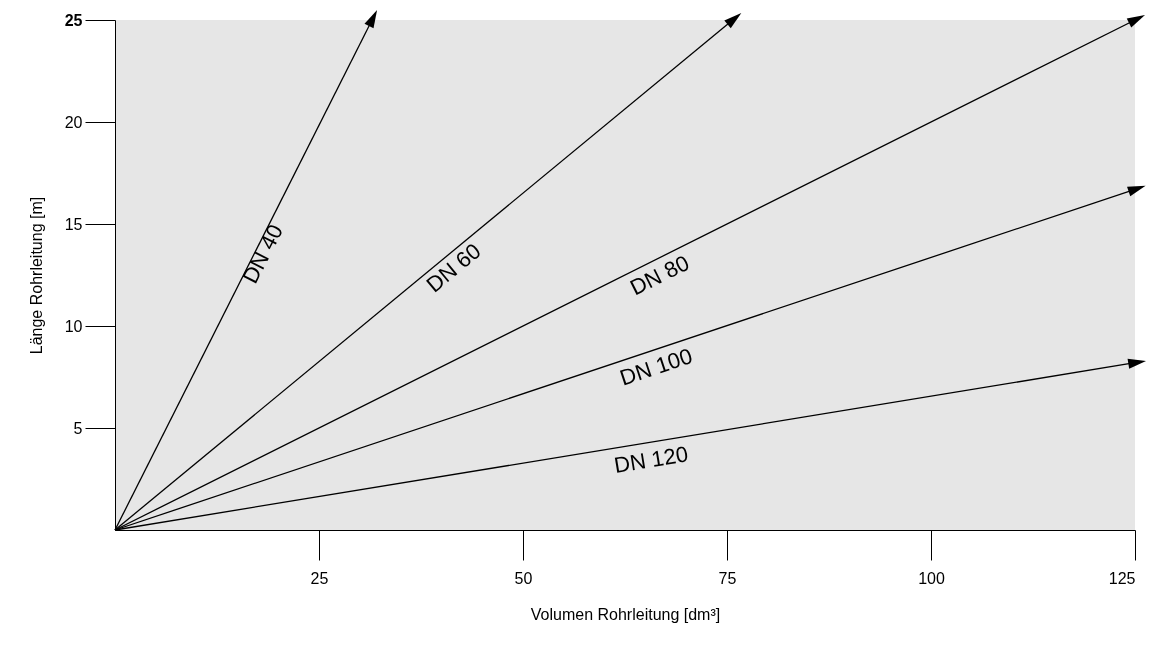  Describe the element at coordinates (651, 459) in the screenshot. I see `text: DN 120` at that location.